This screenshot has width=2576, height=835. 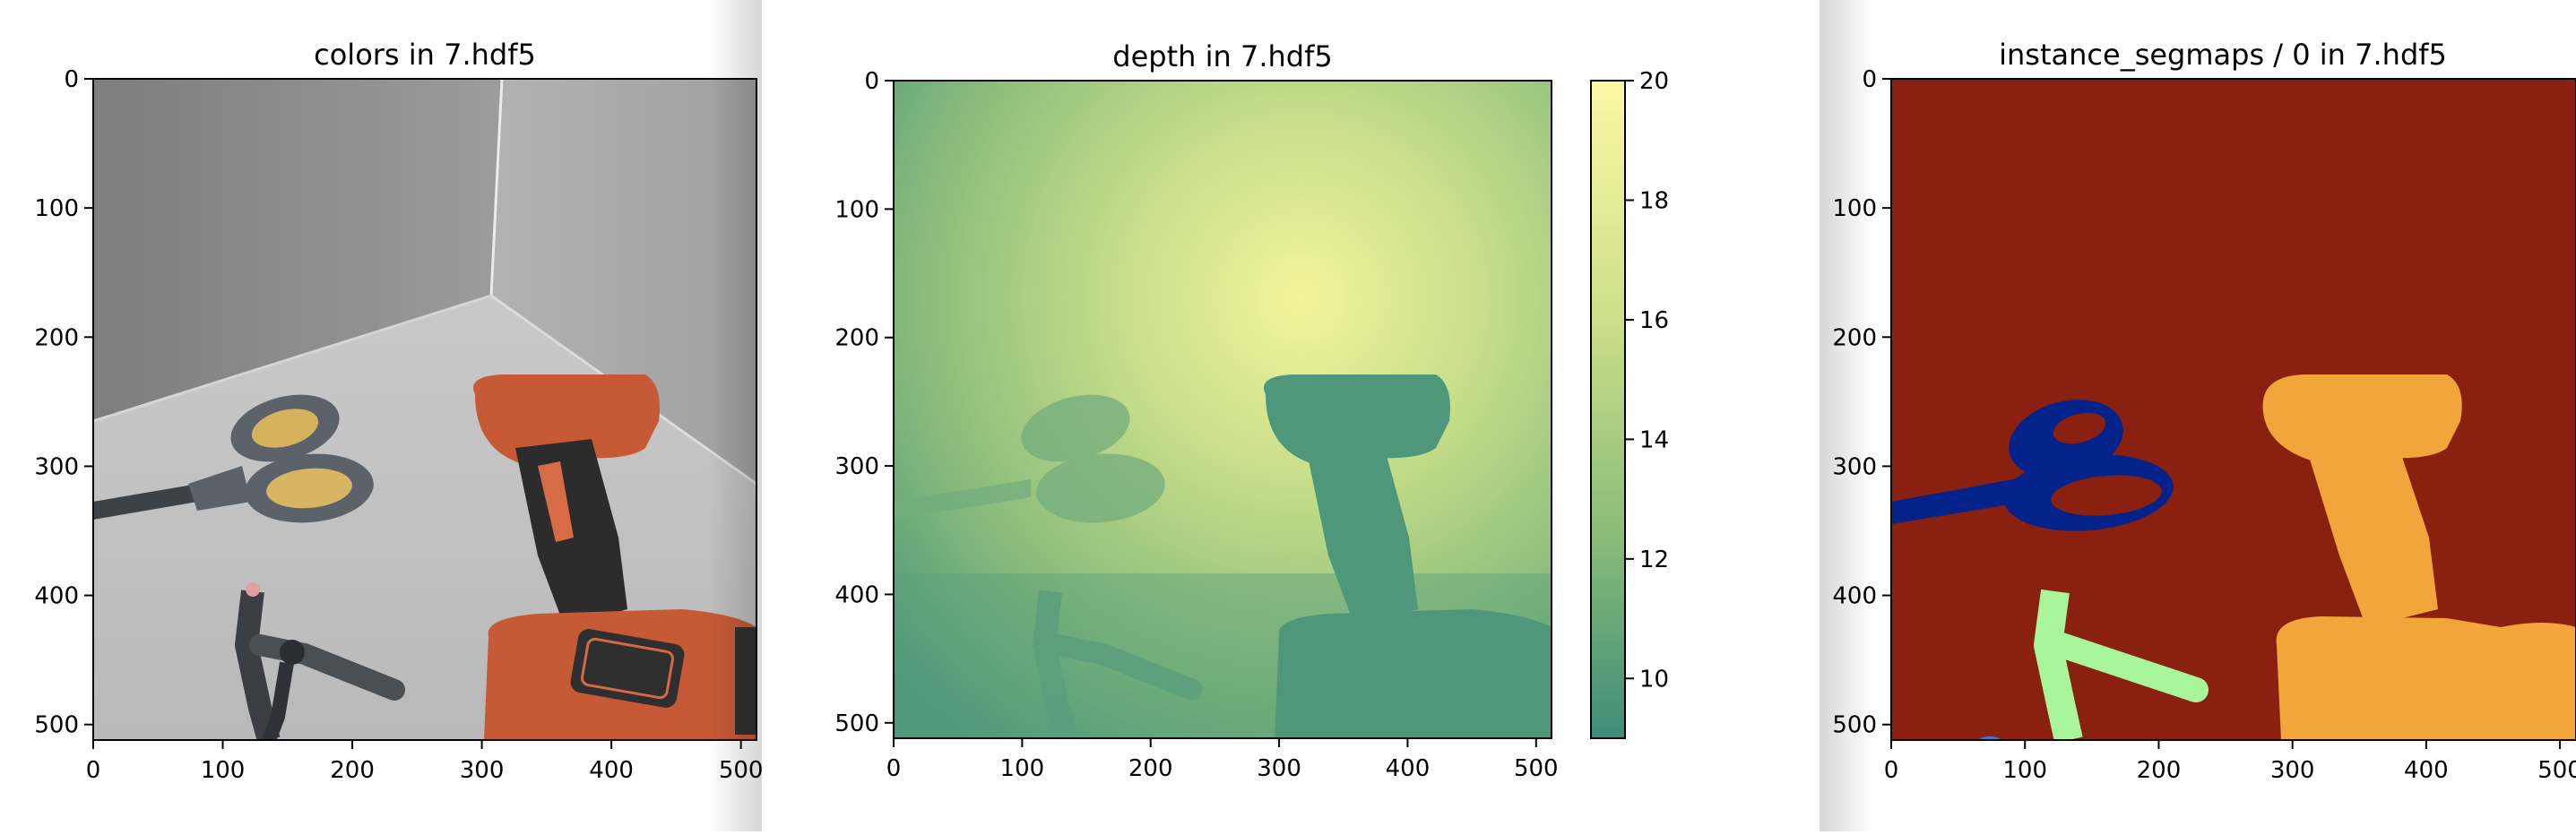 I want to click on depth-clamp-shape, so click(x=1117, y=664).